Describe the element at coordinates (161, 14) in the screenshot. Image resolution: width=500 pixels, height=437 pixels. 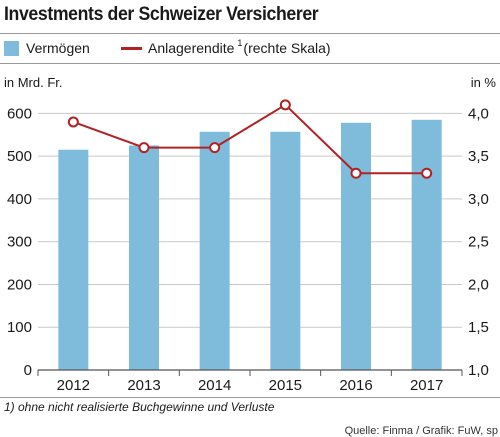
I see `chart-title: Investments der Schweizer Versicherer` at that location.